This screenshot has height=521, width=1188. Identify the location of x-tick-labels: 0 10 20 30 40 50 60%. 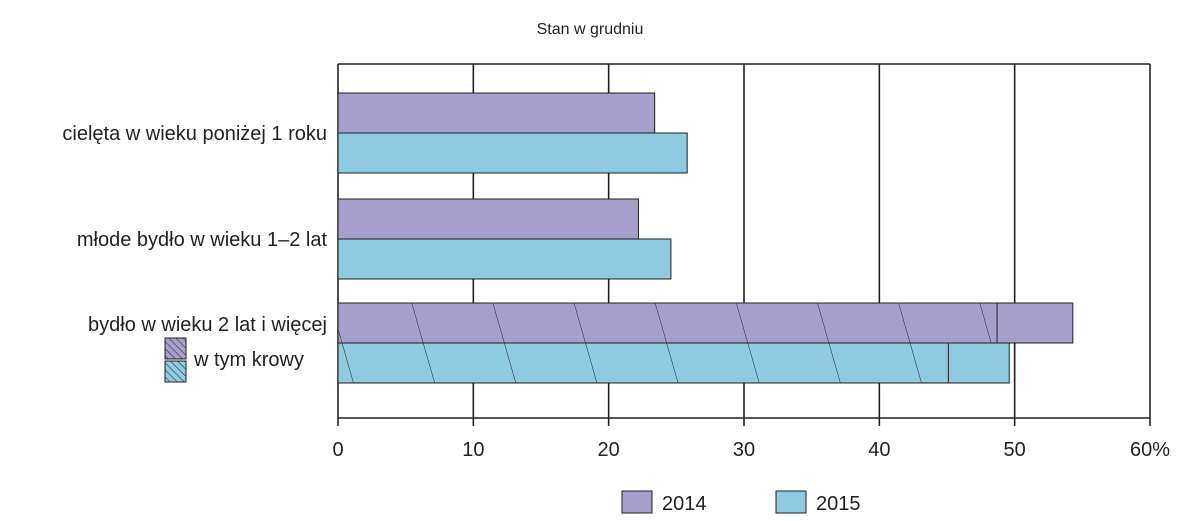
(751, 450).